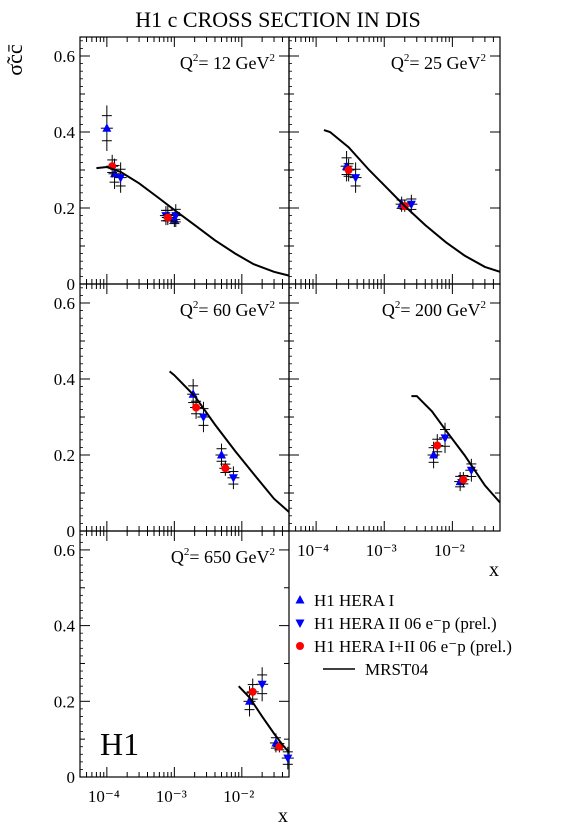 This screenshot has width=572, height=830. I want to click on legend-entry-label: MRST04, so click(397, 669).